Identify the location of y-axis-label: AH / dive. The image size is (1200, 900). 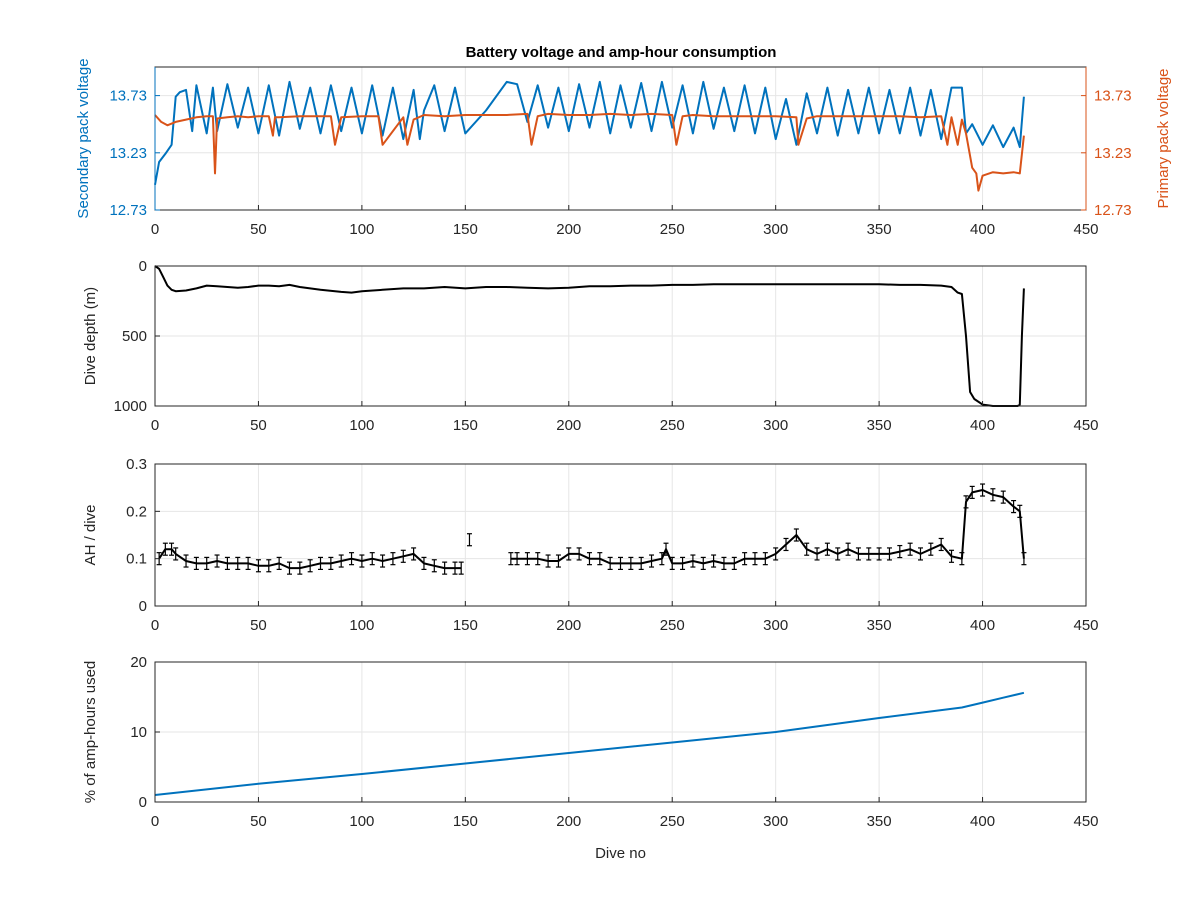
(90, 535).